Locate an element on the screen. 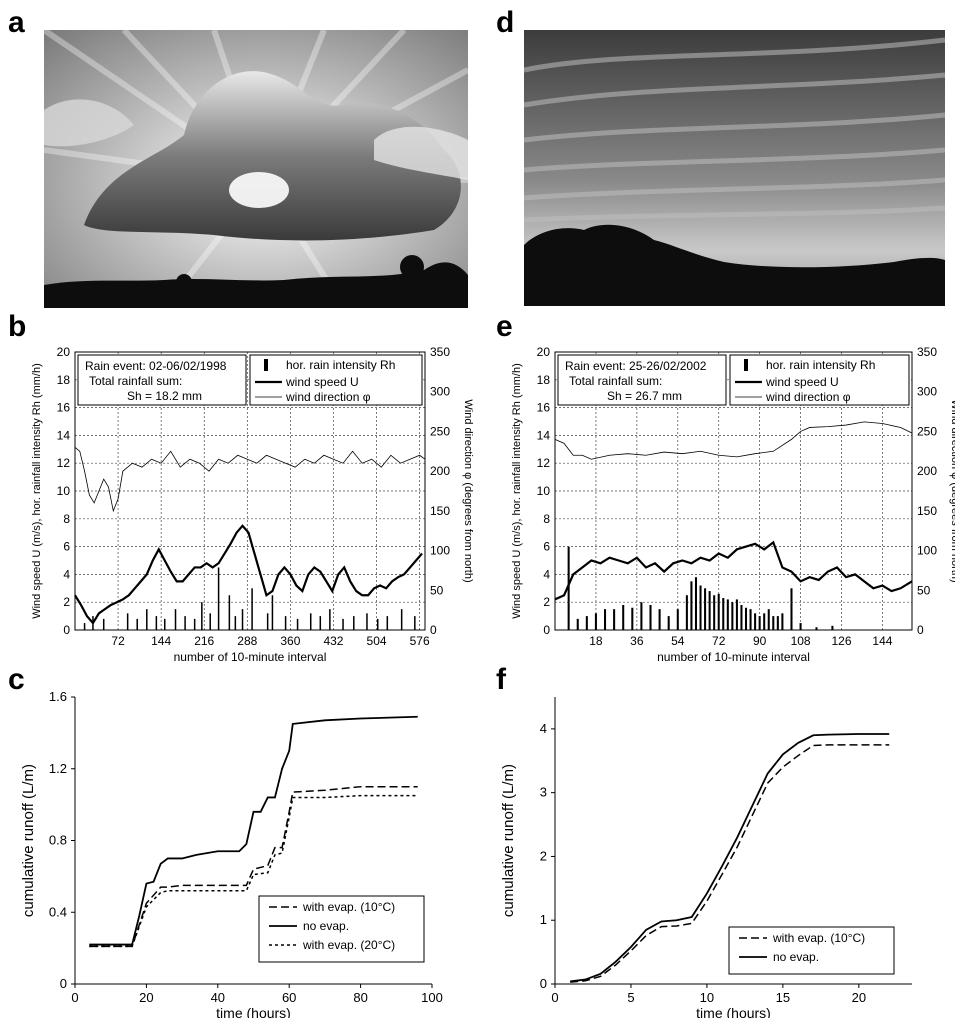  y-tick-label: 18 is located at coordinates (544, 380).